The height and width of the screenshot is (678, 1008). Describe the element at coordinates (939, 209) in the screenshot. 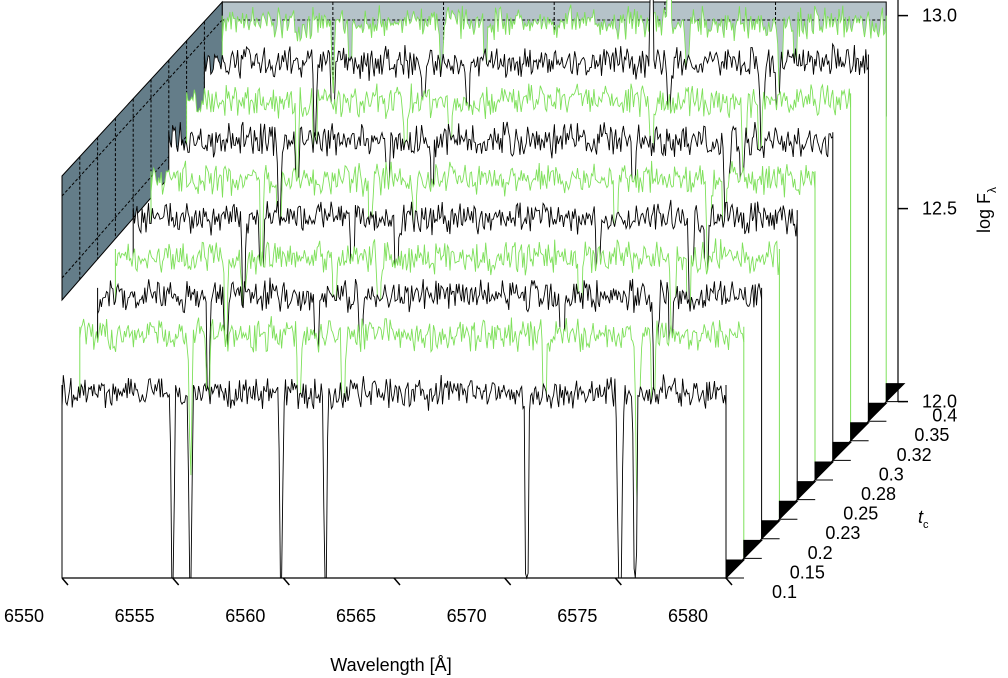

I see `y-tick-label: 12.5` at that location.